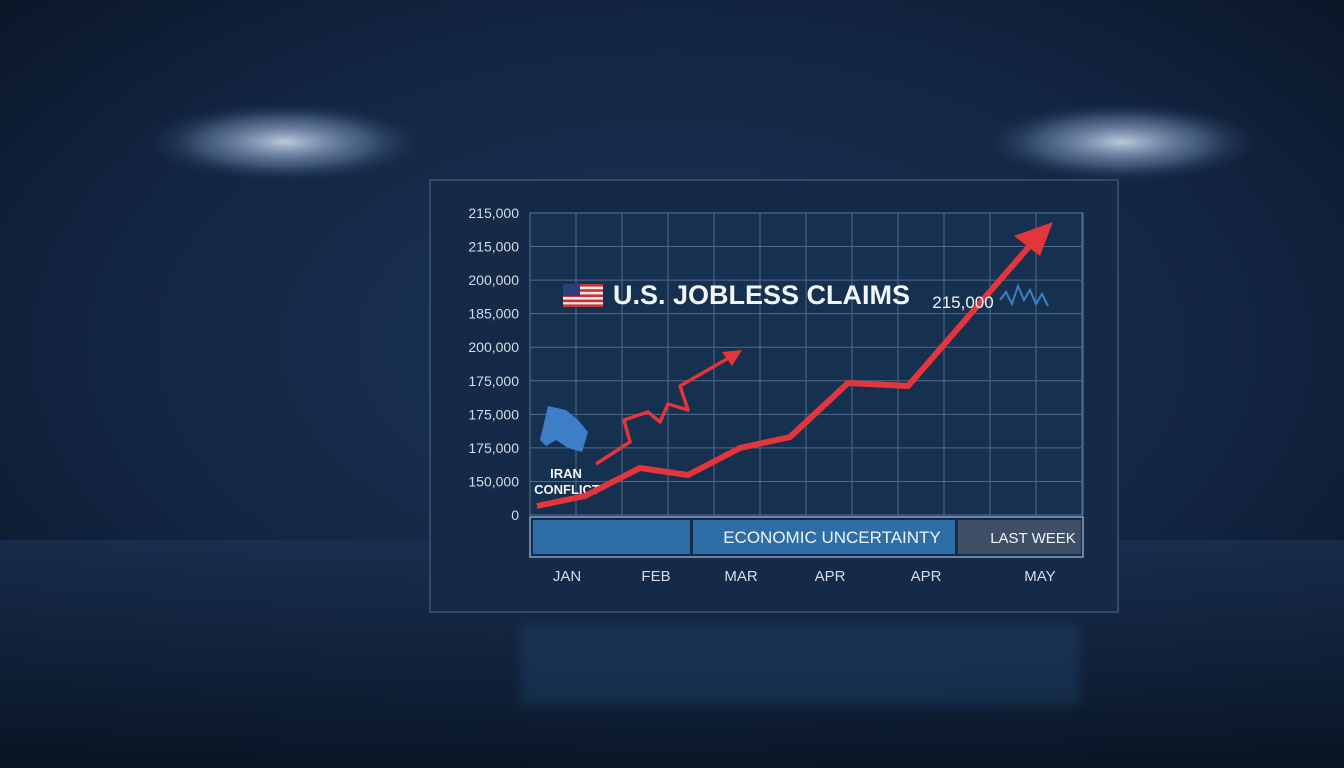  I want to click on us-flag, so click(583, 295).